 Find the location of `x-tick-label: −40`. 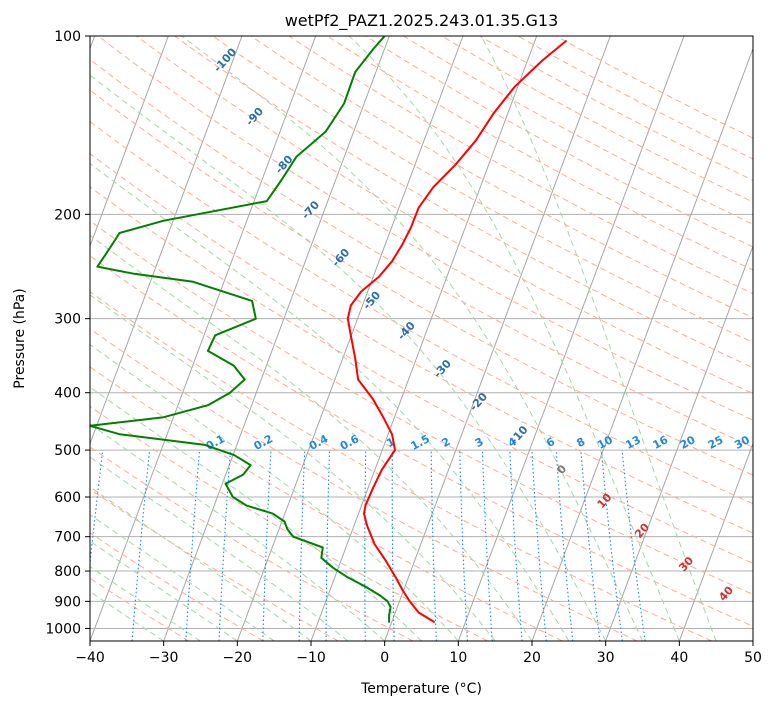

x-tick-label: −40 is located at coordinates (90, 658).